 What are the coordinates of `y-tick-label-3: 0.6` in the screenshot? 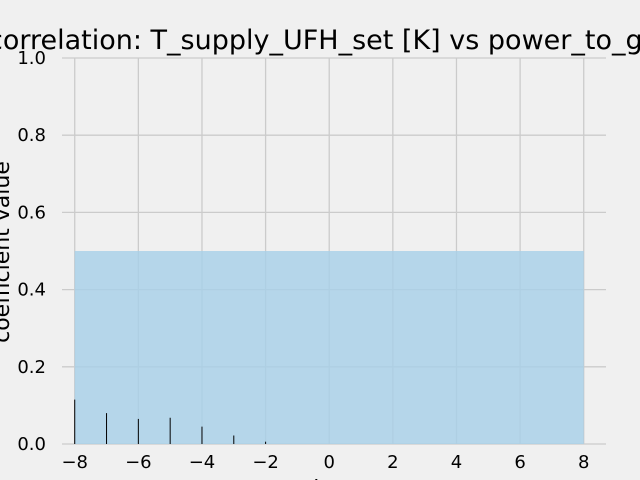 It's located at (31, 212).